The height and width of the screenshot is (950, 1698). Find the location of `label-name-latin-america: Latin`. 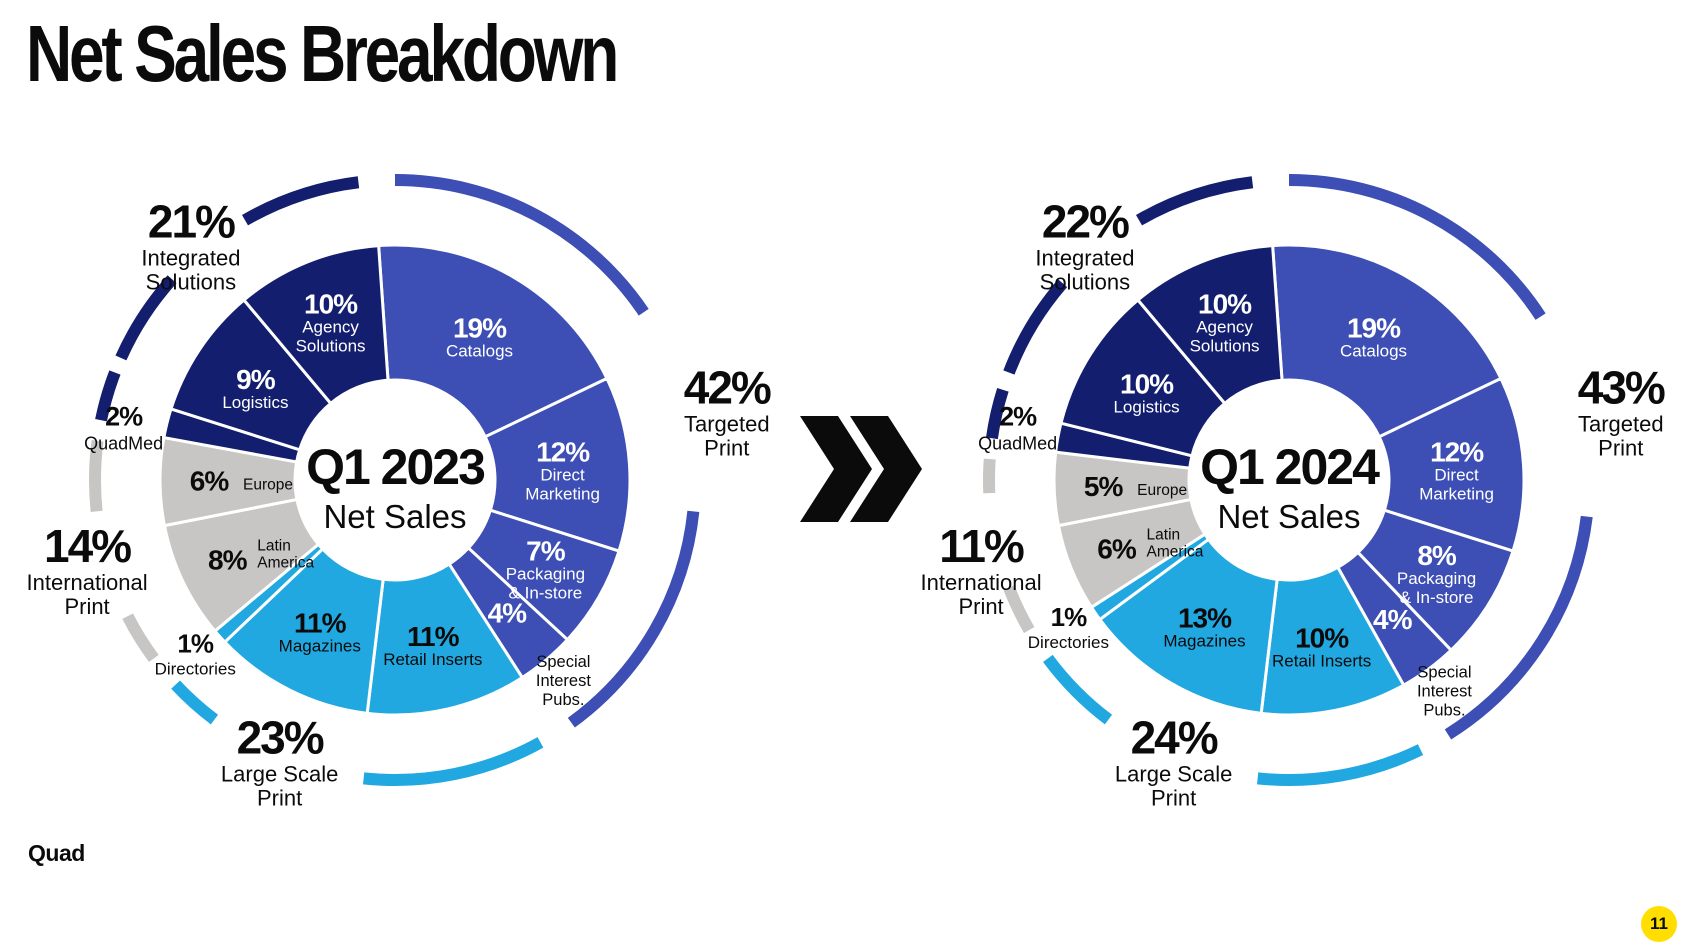

label-name-latin-america: Latin is located at coordinates (1164, 535).